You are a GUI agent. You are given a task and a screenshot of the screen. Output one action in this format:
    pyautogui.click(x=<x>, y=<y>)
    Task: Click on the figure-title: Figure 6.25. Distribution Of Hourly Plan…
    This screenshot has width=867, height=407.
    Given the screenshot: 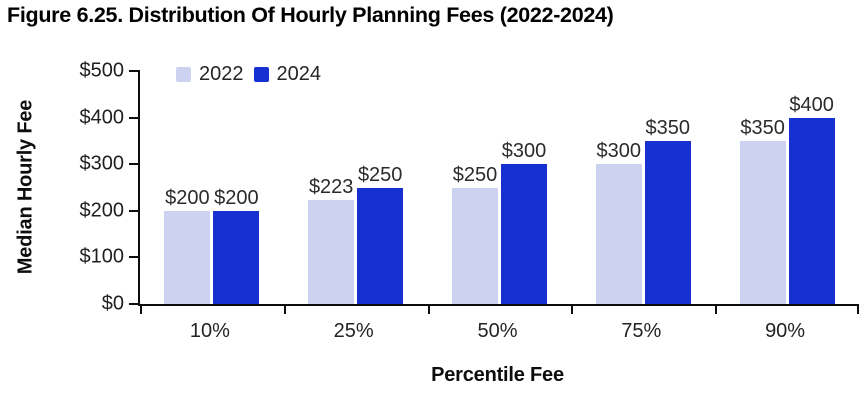 What is the action you would take?
    pyautogui.click(x=310, y=15)
    